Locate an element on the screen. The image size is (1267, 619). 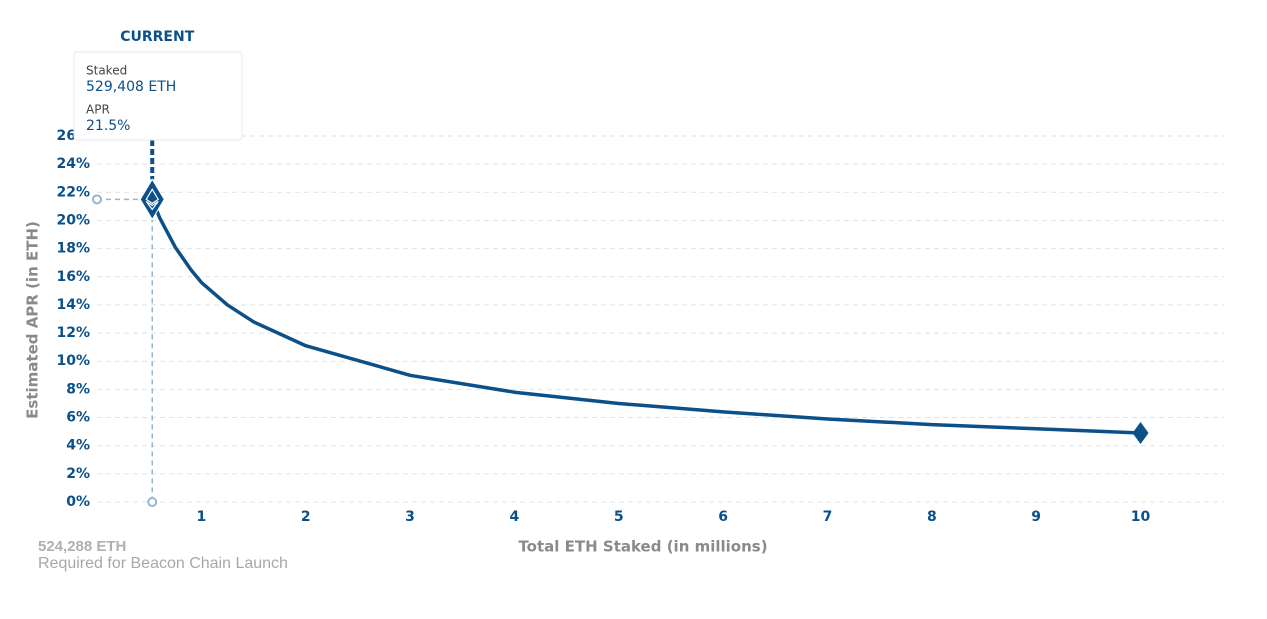
x-tick-label: 10 is located at coordinates (1141, 517).